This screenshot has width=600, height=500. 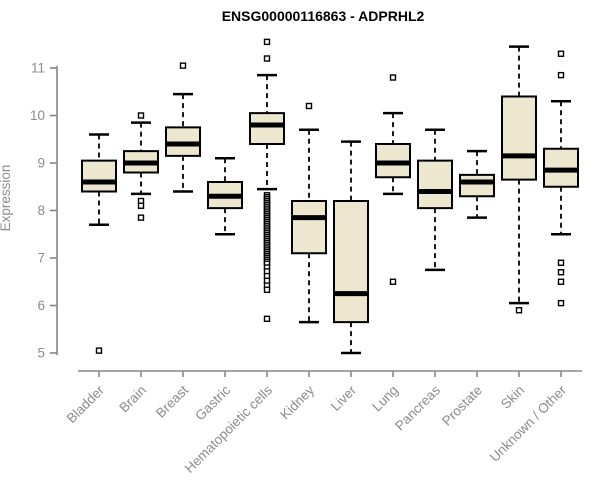 What do you see at coordinates (41, 163) in the screenshot?
I see `y-tick-label: 9` at bounding box center [41, 163].